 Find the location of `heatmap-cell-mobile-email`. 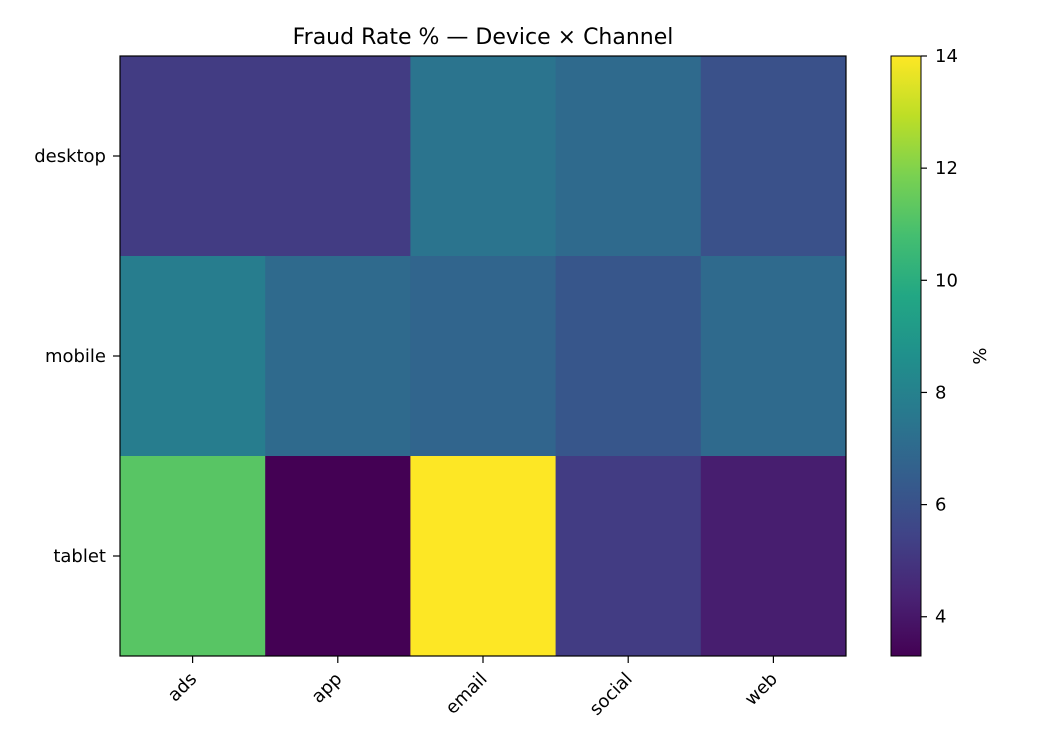

heatmap-cell-mobile-email is located at coordinates (483, 356).